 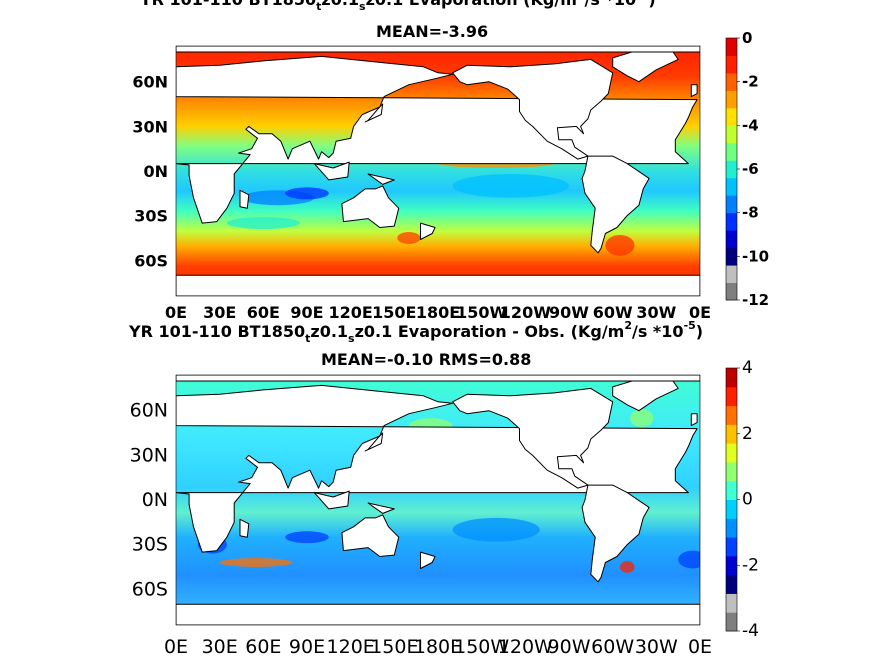 I want to click on x-tick-label: 30E, so click(x=219, y=312).